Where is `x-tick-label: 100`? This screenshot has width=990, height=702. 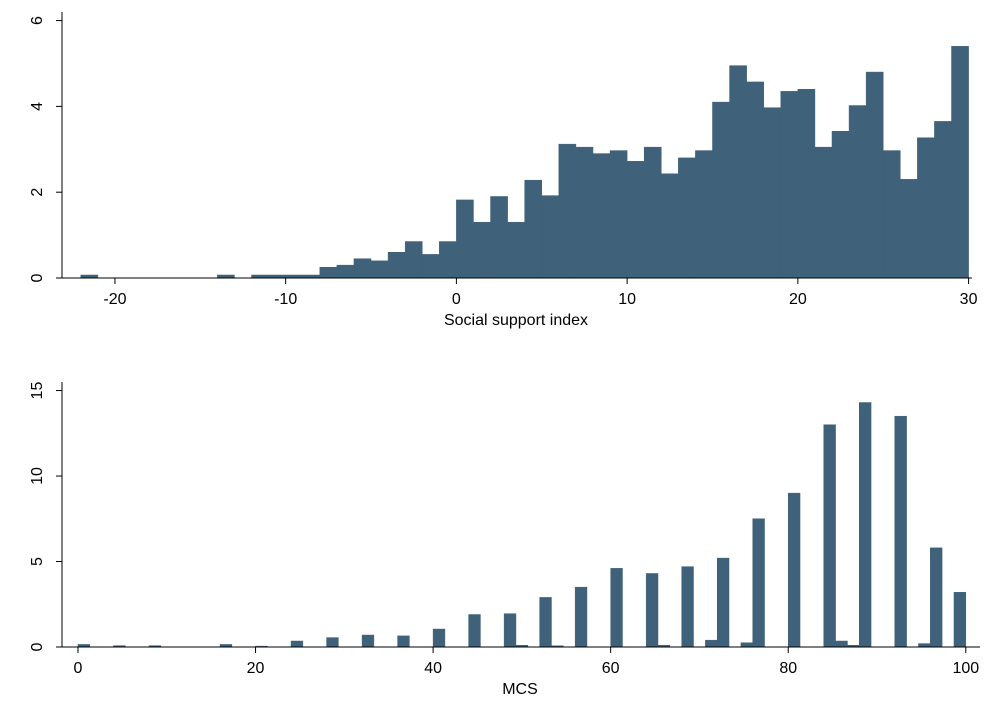
x-tick-label: 100 is located at coordinates (965, 668).